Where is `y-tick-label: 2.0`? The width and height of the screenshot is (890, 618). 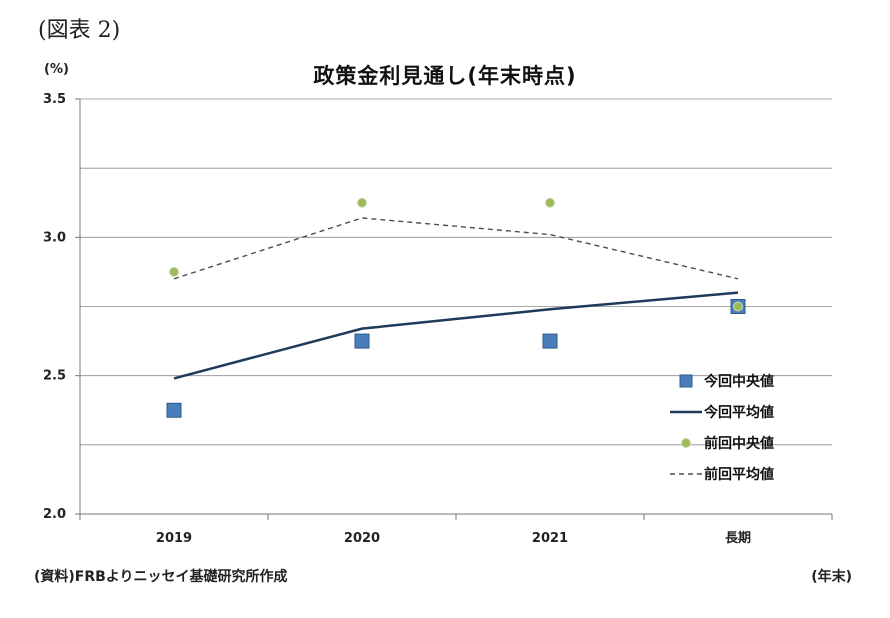 y-tick-label: 2.0 is located at coordinates (54, 514).